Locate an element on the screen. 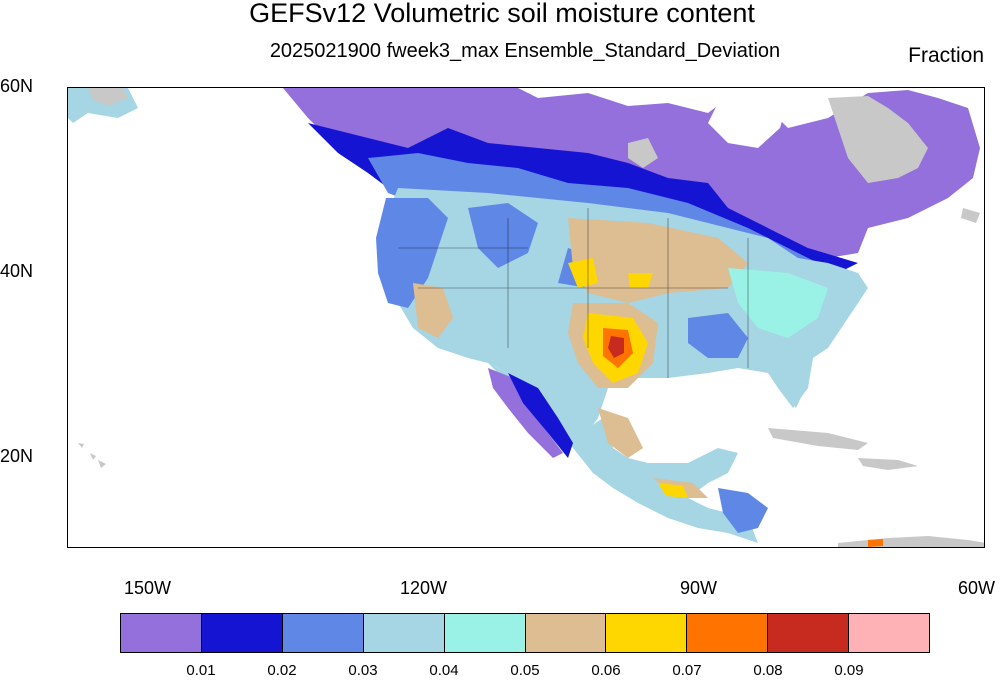 This screenshot has height=680, width=1004. plains-yellow is located at coordinates (610, 273).